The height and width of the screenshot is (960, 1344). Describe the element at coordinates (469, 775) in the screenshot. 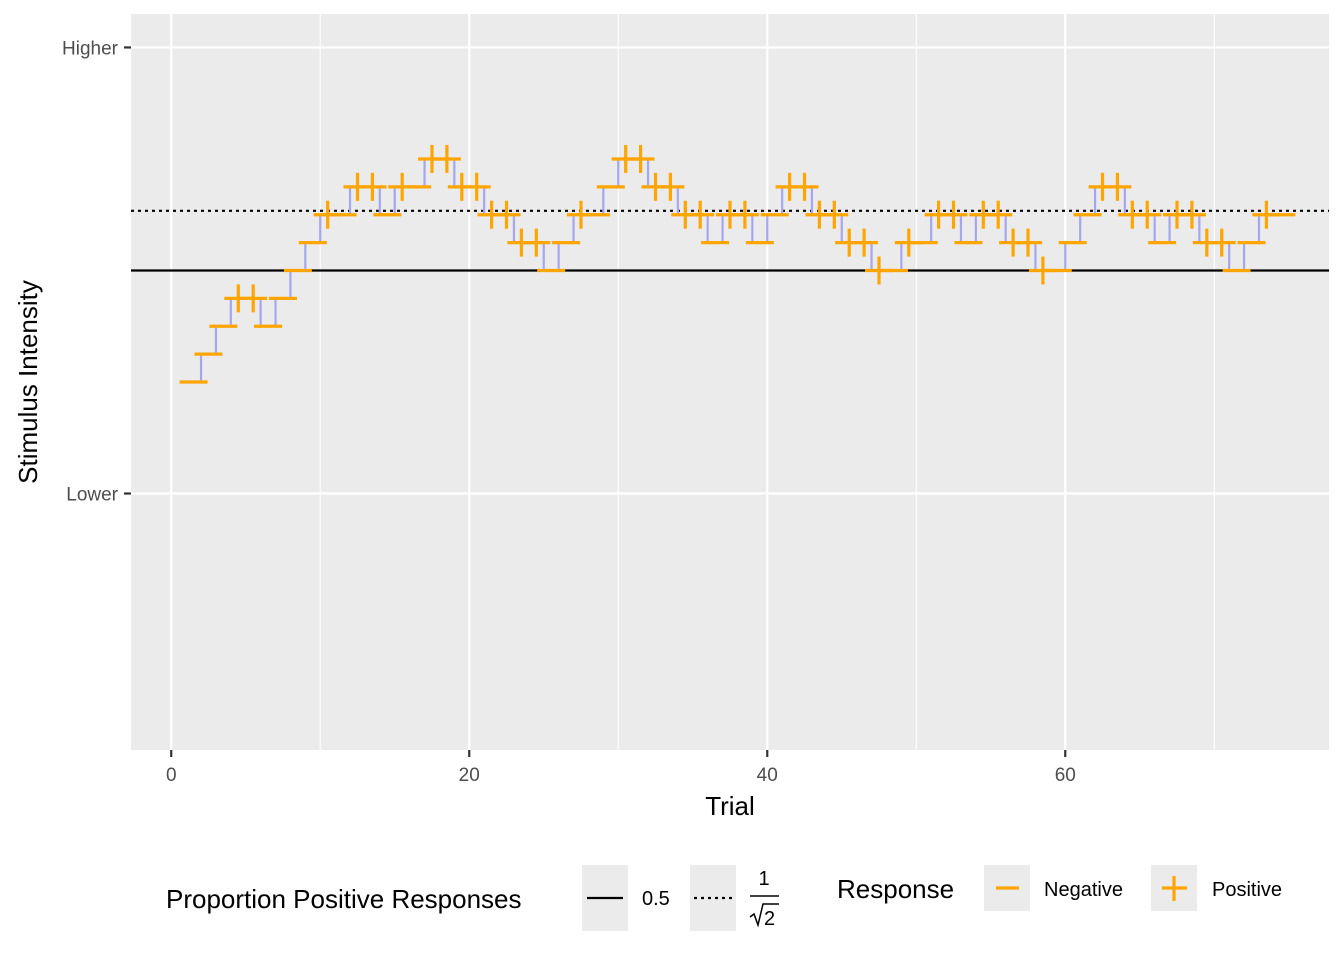

I see `x-tick-label: 20` at that location.